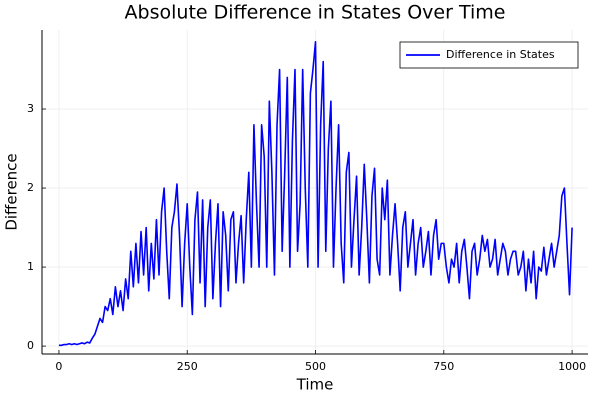 The width and height of the screenshot is (600, 400). What do you see at coordinates (30, 108) in the screenshot?
I see `y-tick-label: 3` at bounding box center [30, 108].